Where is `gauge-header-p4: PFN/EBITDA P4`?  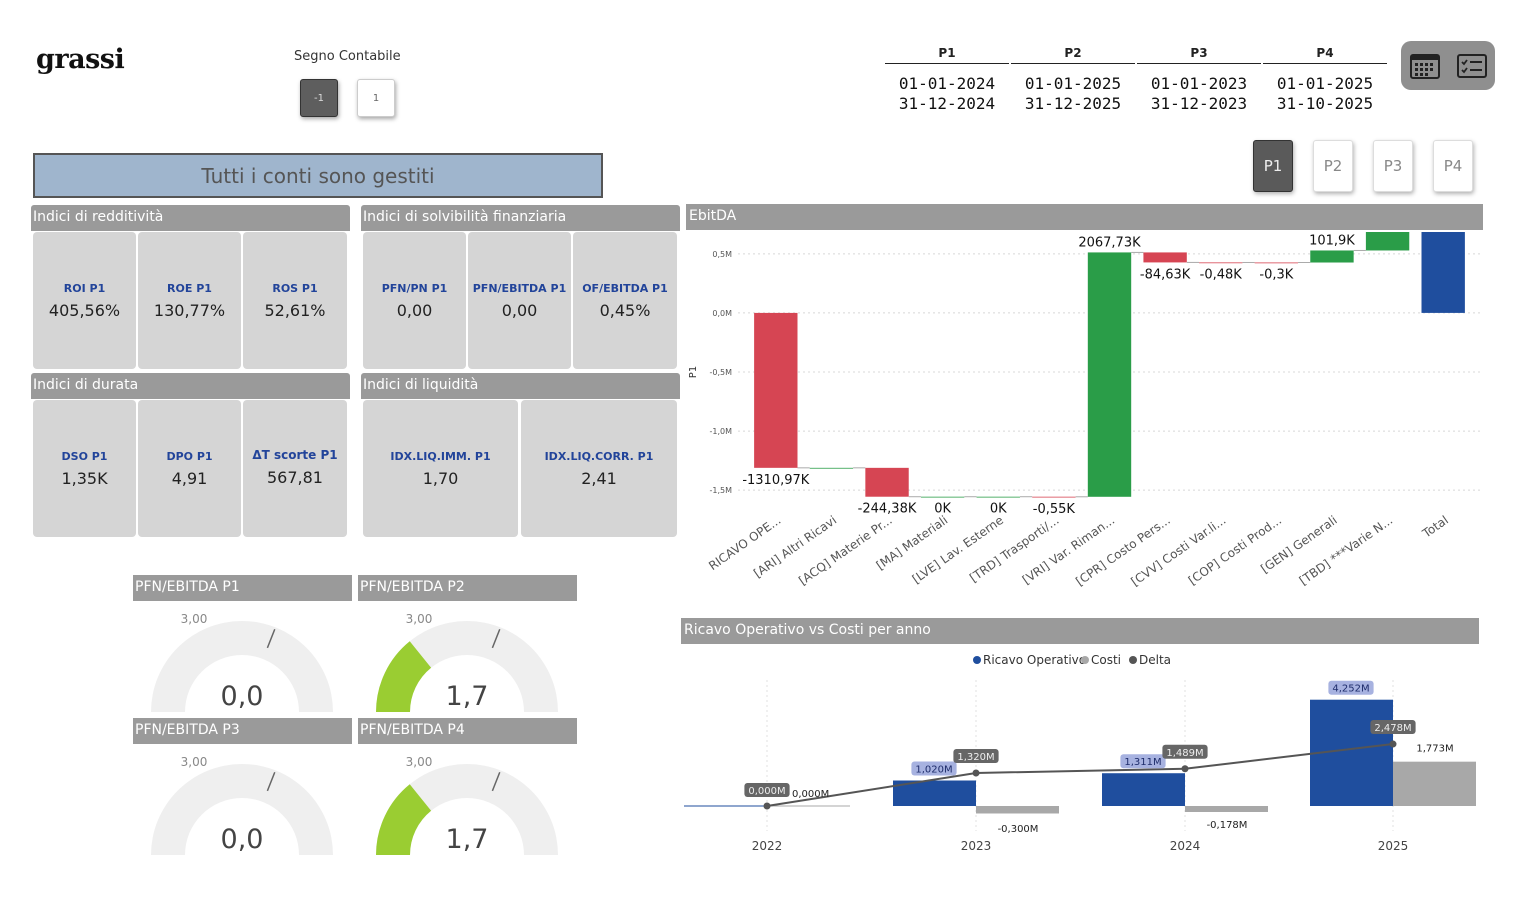
gauge-header-p4: PFN/EBITDA P4 is located at coordinates (467, 731).